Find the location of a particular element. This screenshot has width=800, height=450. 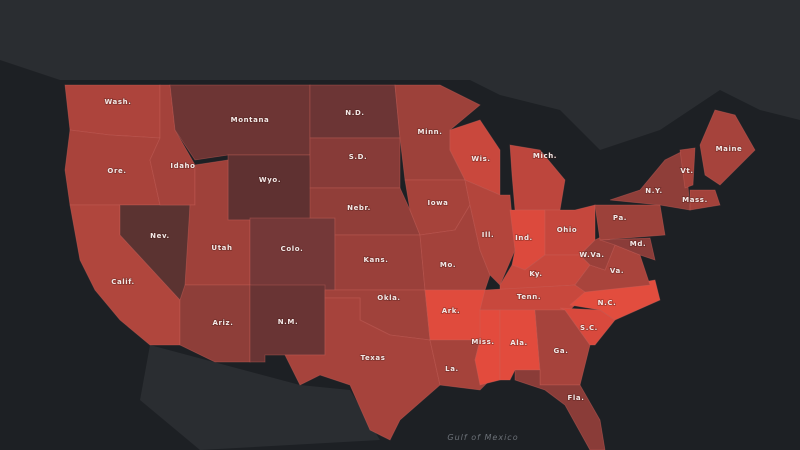

state-label: N.C. is located at coordinates (607, 303).